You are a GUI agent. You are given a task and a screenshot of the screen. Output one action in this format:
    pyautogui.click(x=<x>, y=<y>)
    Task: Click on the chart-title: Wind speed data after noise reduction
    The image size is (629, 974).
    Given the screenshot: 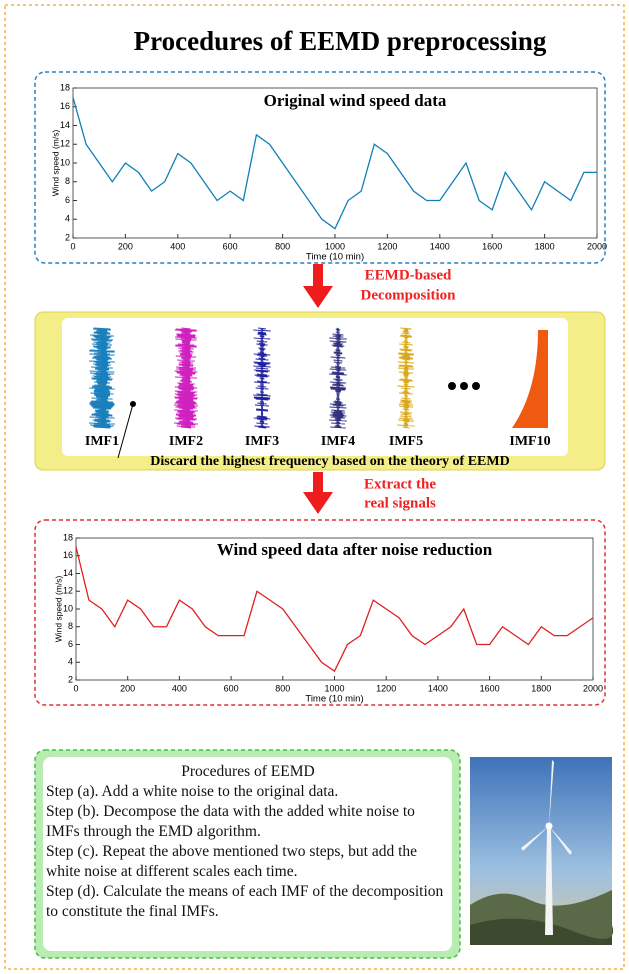 What is the action you would take?
    pyautogui.click(x=355, y=549)
    